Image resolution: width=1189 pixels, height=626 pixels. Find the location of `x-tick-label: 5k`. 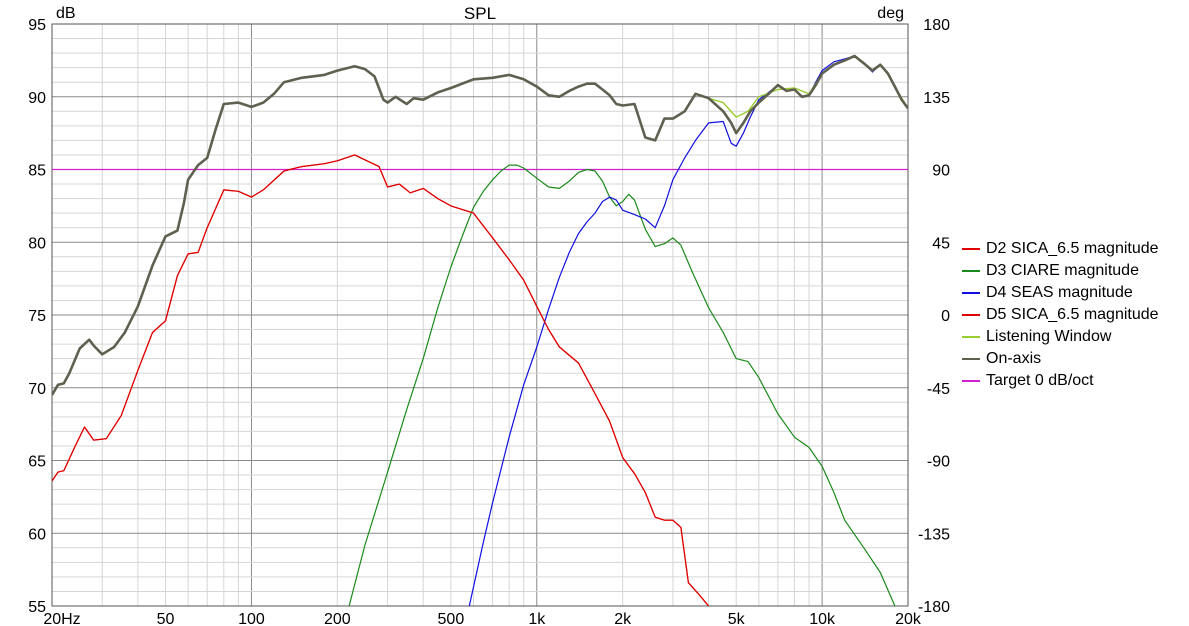

x-tick-label: 5k is located at coordinates (737, 618).